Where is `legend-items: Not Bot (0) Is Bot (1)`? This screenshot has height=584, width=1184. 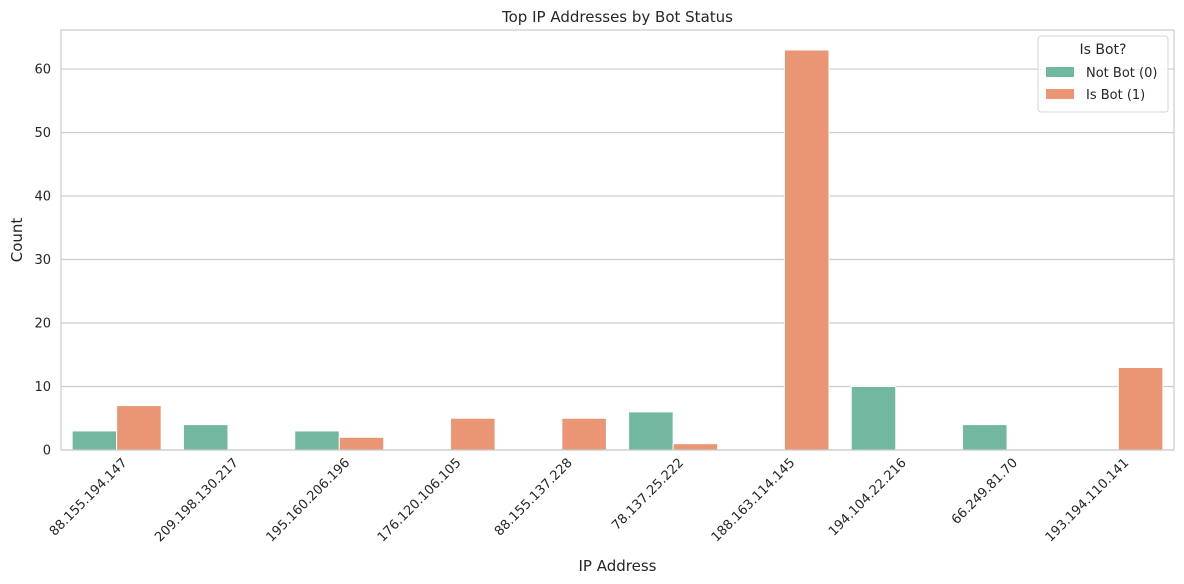 legend-items: Not Bot (0) Is Bot (1) is located at coordinates (1101, 84).